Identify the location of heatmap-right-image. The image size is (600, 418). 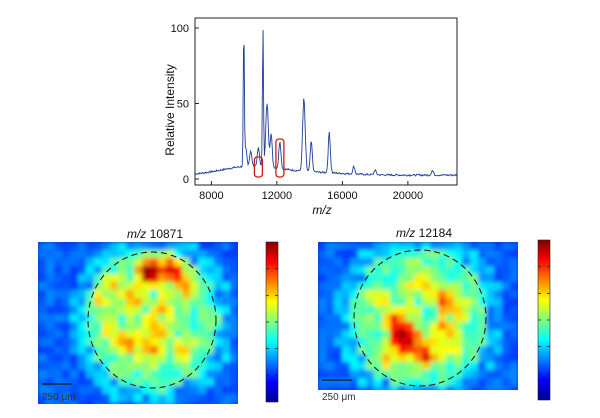
(418, 316).